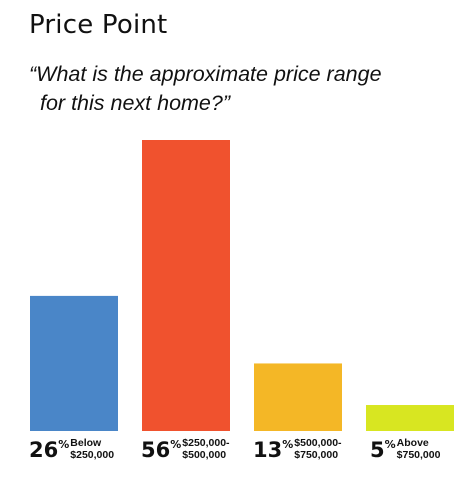 The width and height of the screenshot is (474, 482). I want to click on percent-value: 26, so click(44, 450).